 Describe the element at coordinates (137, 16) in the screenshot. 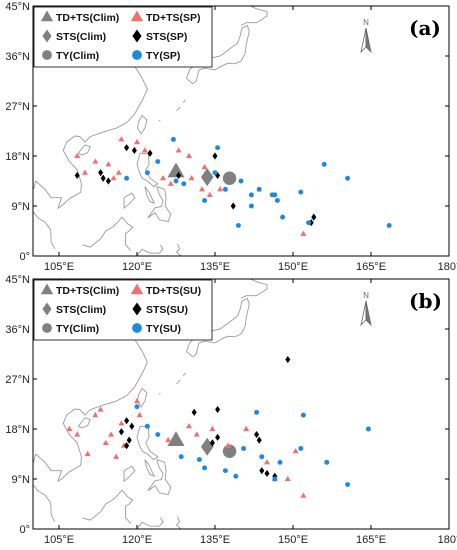

I see `legend-triangle-icon` at that location.